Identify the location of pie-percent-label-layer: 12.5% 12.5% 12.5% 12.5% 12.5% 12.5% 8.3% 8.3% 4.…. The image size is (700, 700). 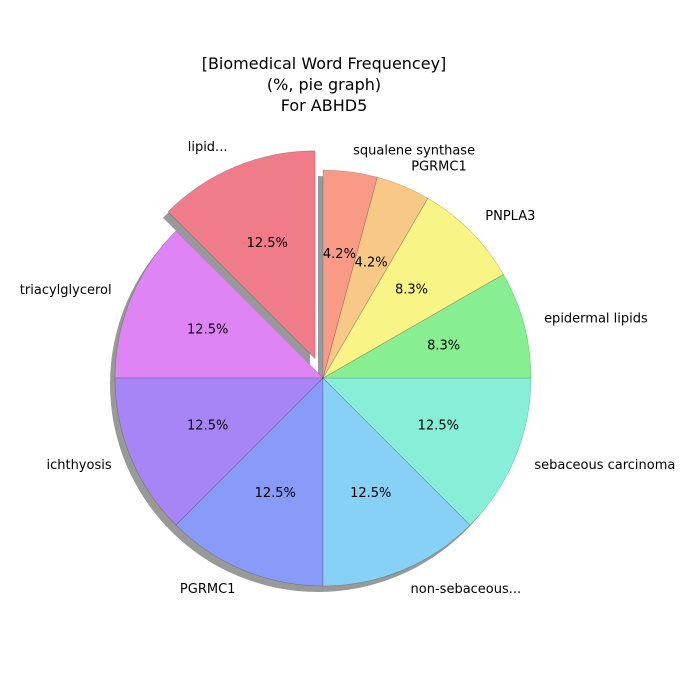
(323, 368).